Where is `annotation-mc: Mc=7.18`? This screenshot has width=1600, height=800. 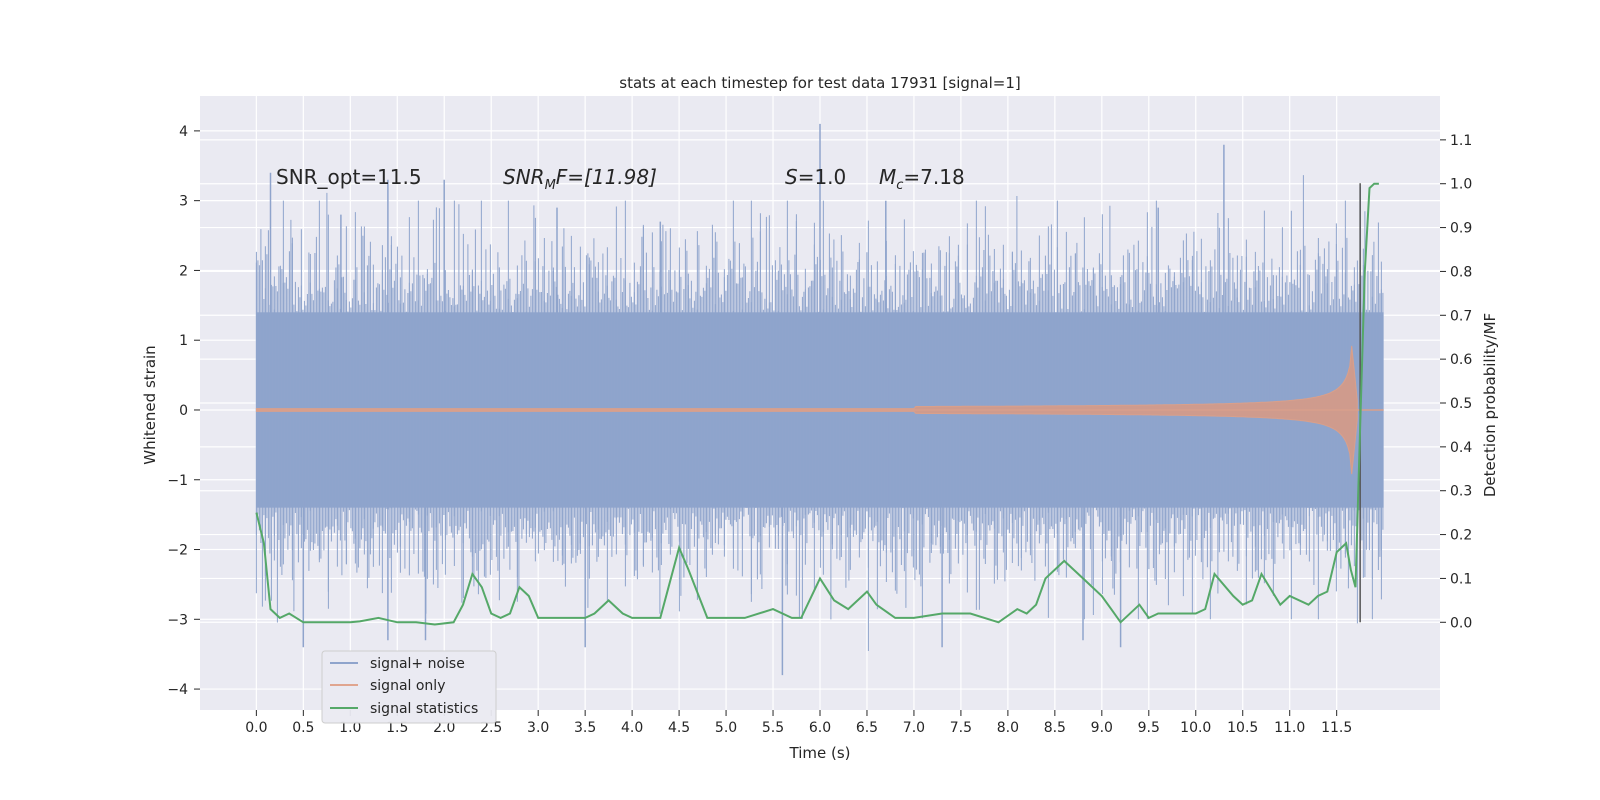 annotation-mc: Mc=7.18 is located at coordinates (922, 179).